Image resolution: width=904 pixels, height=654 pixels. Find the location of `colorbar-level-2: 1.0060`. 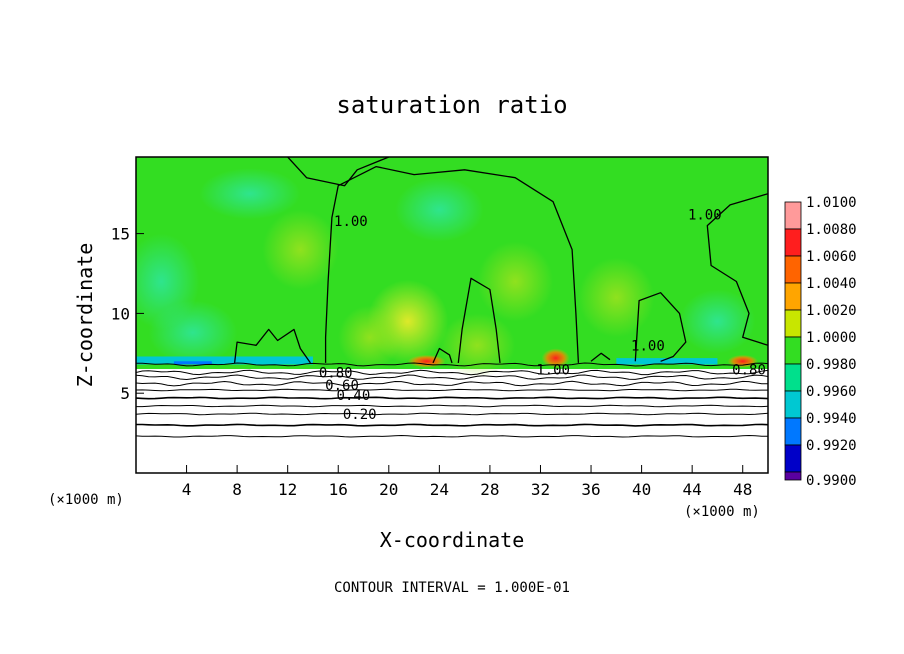

colorbar-level-2: 1.0060 is located at coordinates (831, 257).